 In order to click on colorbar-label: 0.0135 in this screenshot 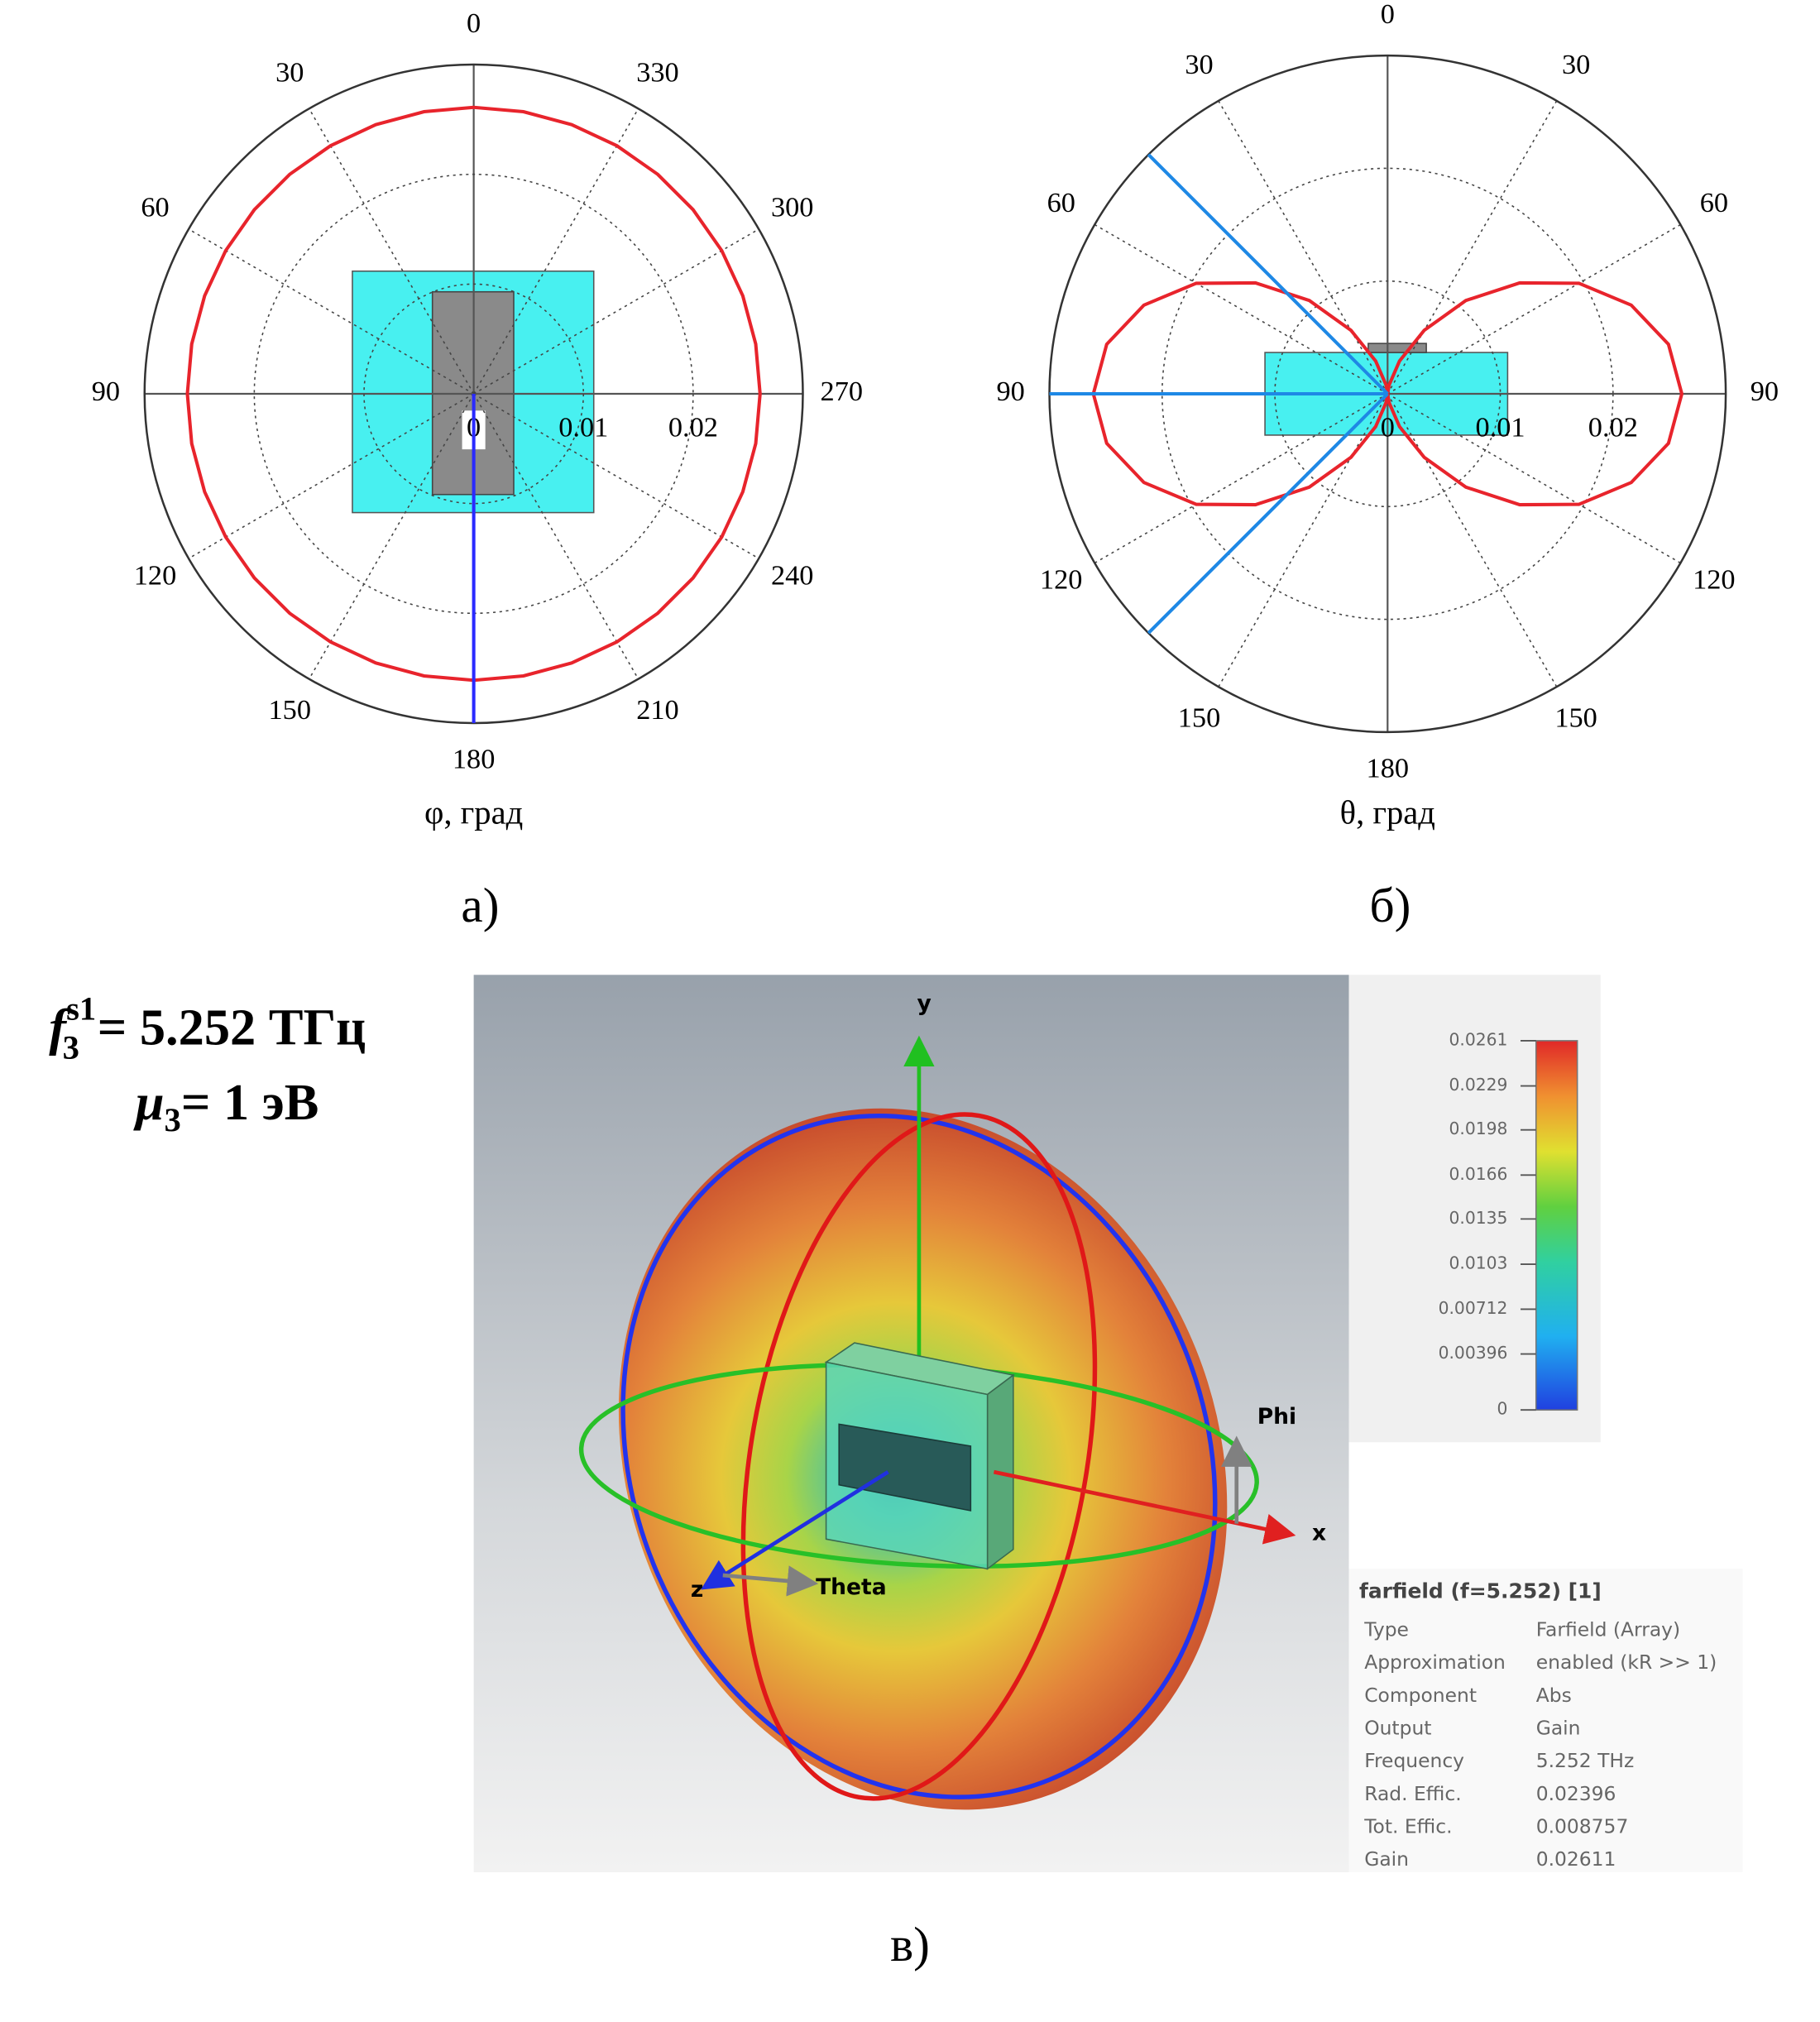, I will do `click(1478, 1218)`.